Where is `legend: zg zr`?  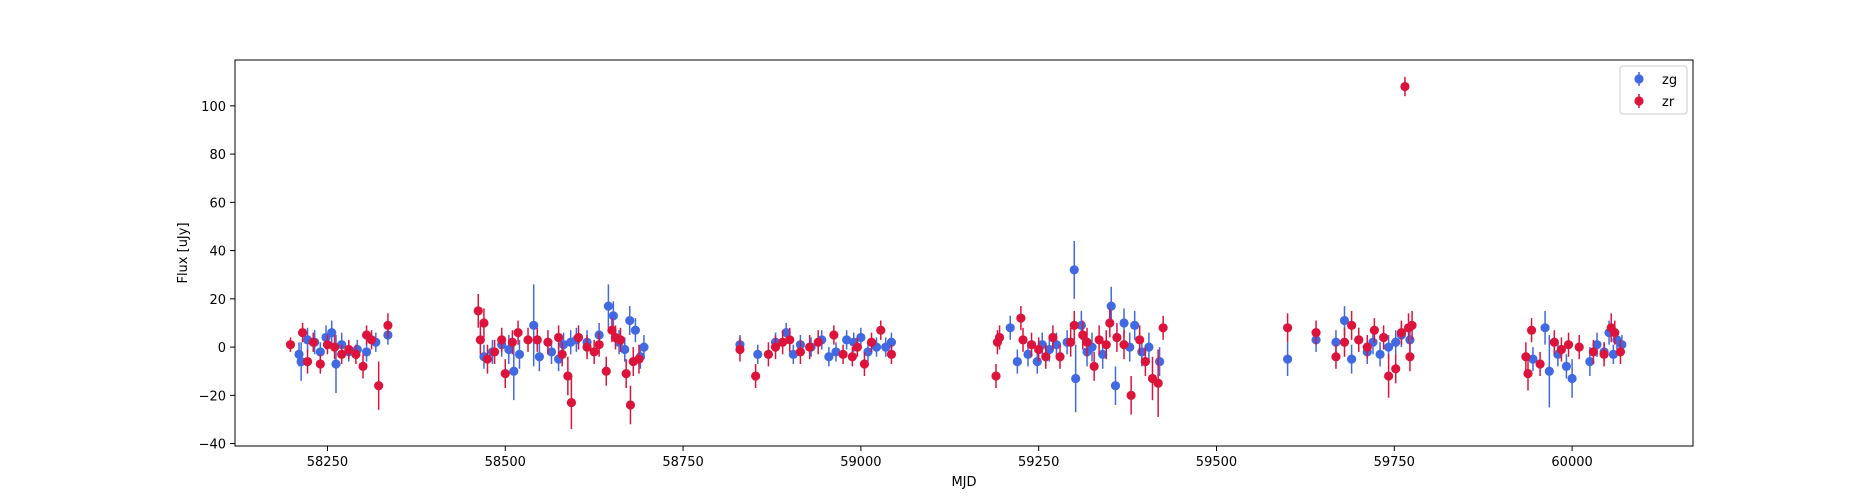 legend: zg zr is located at coordinates (1653, 90).